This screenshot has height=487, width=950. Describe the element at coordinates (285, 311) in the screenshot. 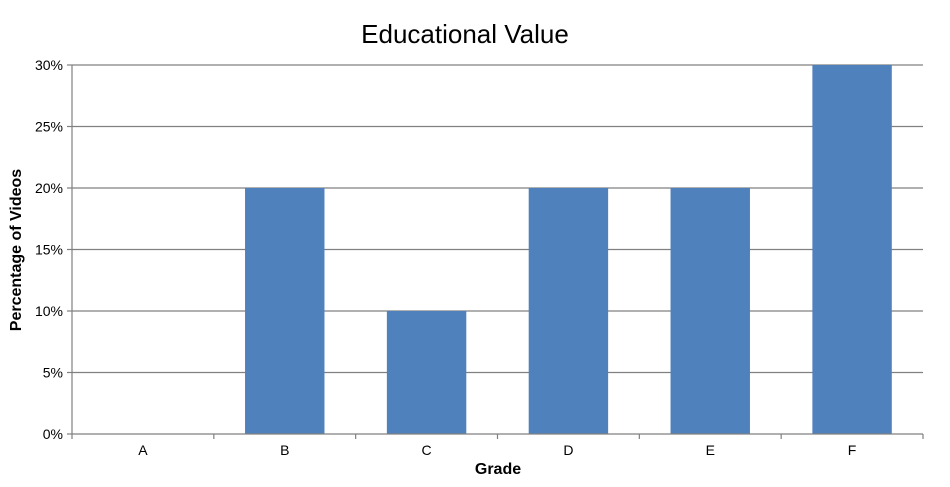

I see `bar-b` at that location.